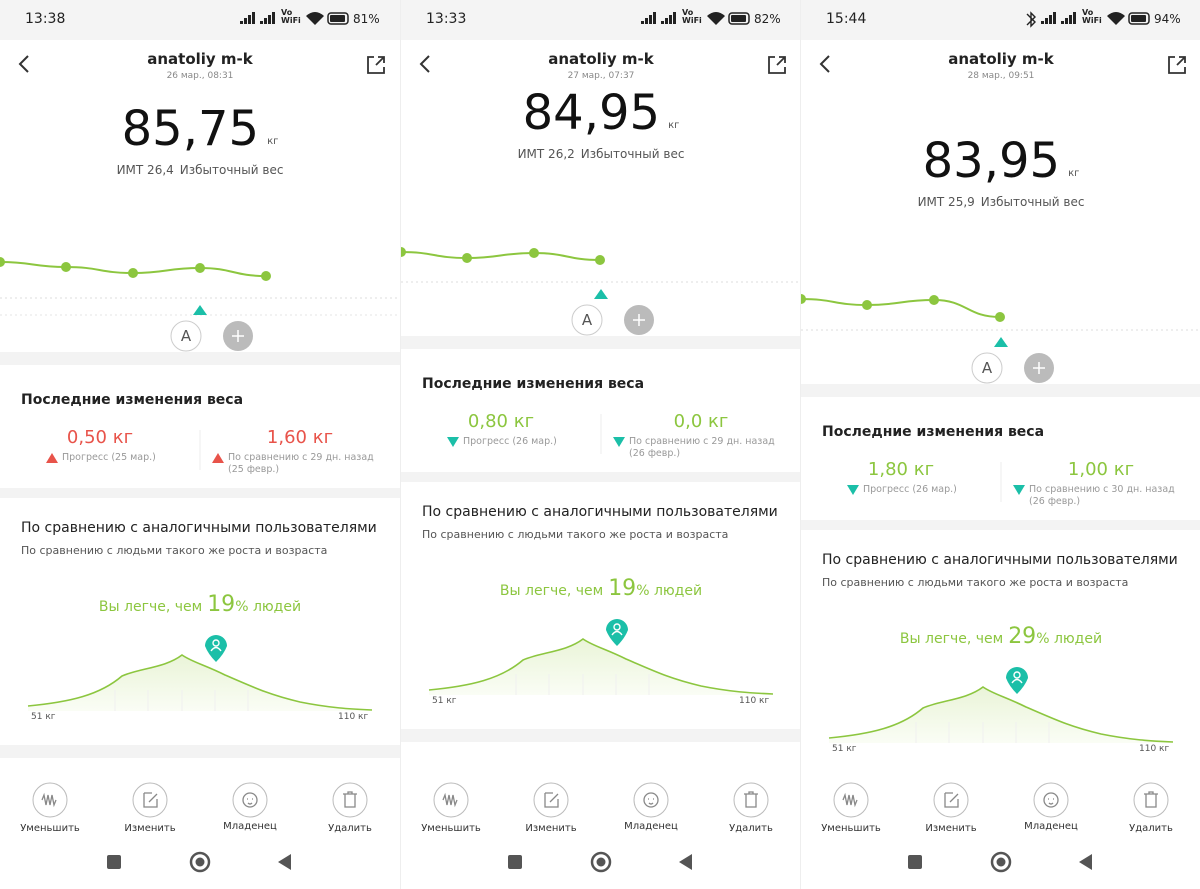  Describe the element at coordinates (501, 421) in the screenshot. I see `change-value: 0,80 кг` at that location.